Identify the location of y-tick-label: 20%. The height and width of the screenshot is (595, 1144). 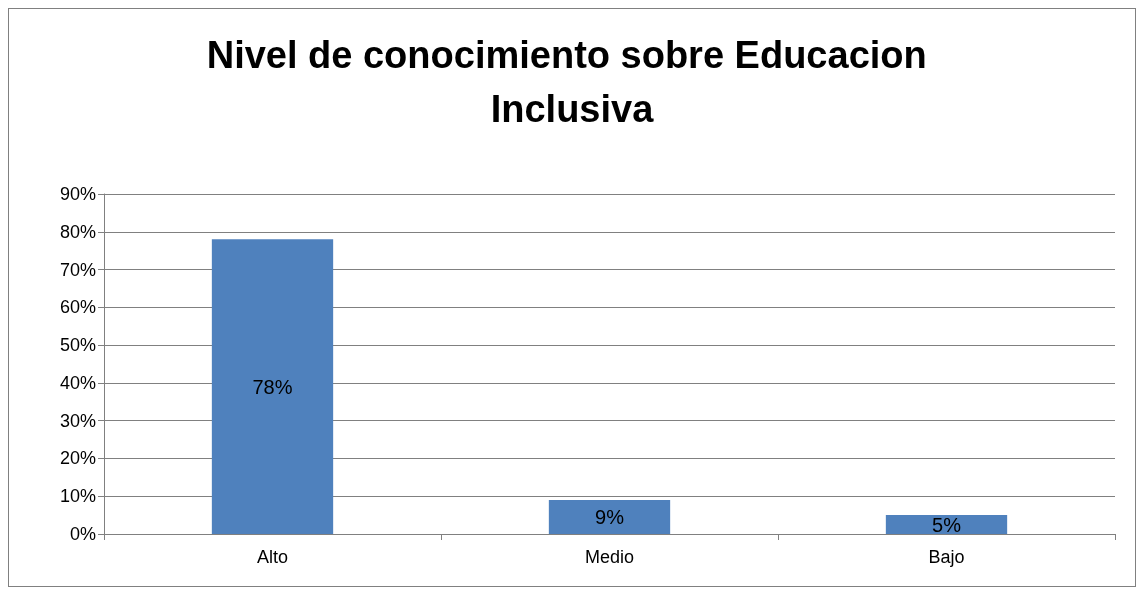
(77, 458).